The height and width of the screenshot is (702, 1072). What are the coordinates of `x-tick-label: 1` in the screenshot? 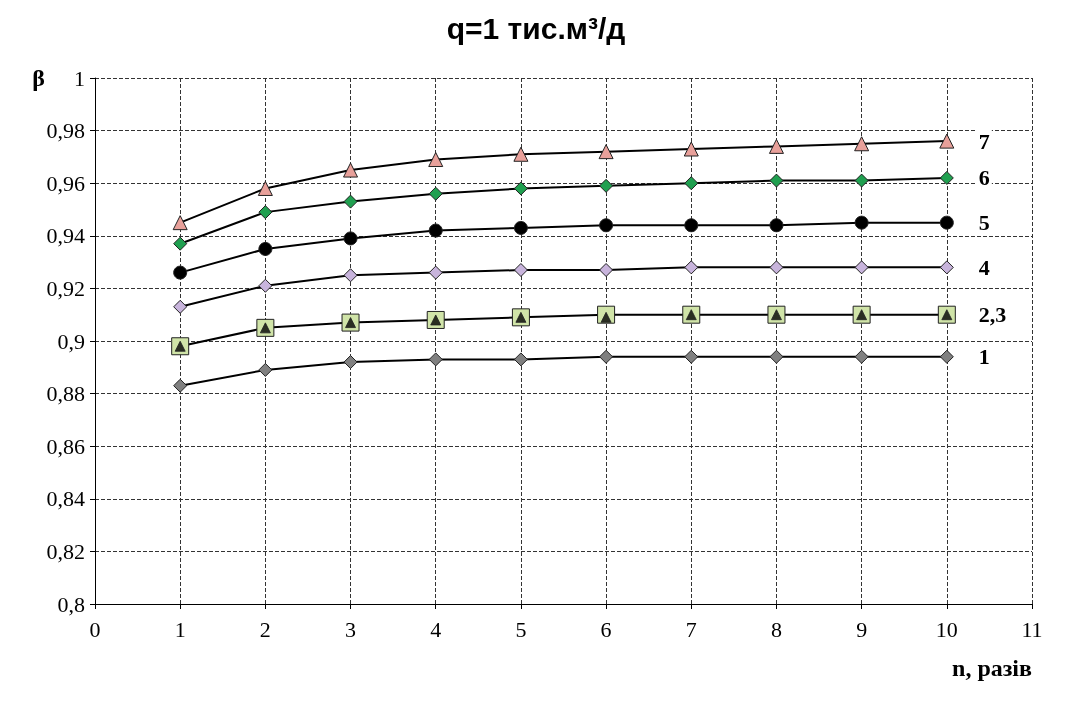 It's located at (180, 629).